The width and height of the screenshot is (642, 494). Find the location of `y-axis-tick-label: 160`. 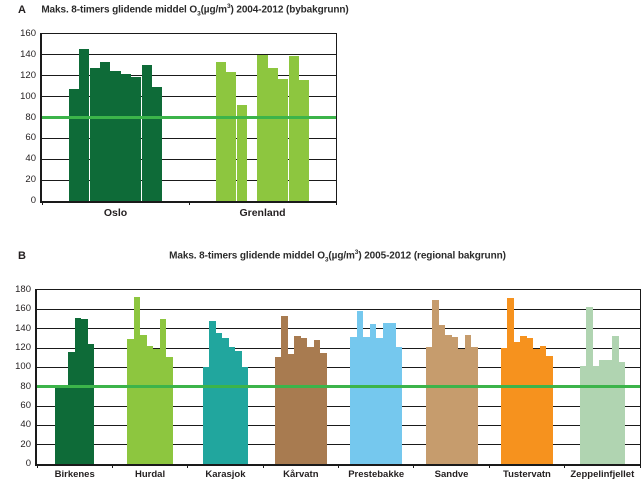

y-axis-tick-label: 160 is located at coordinates (28, 33).